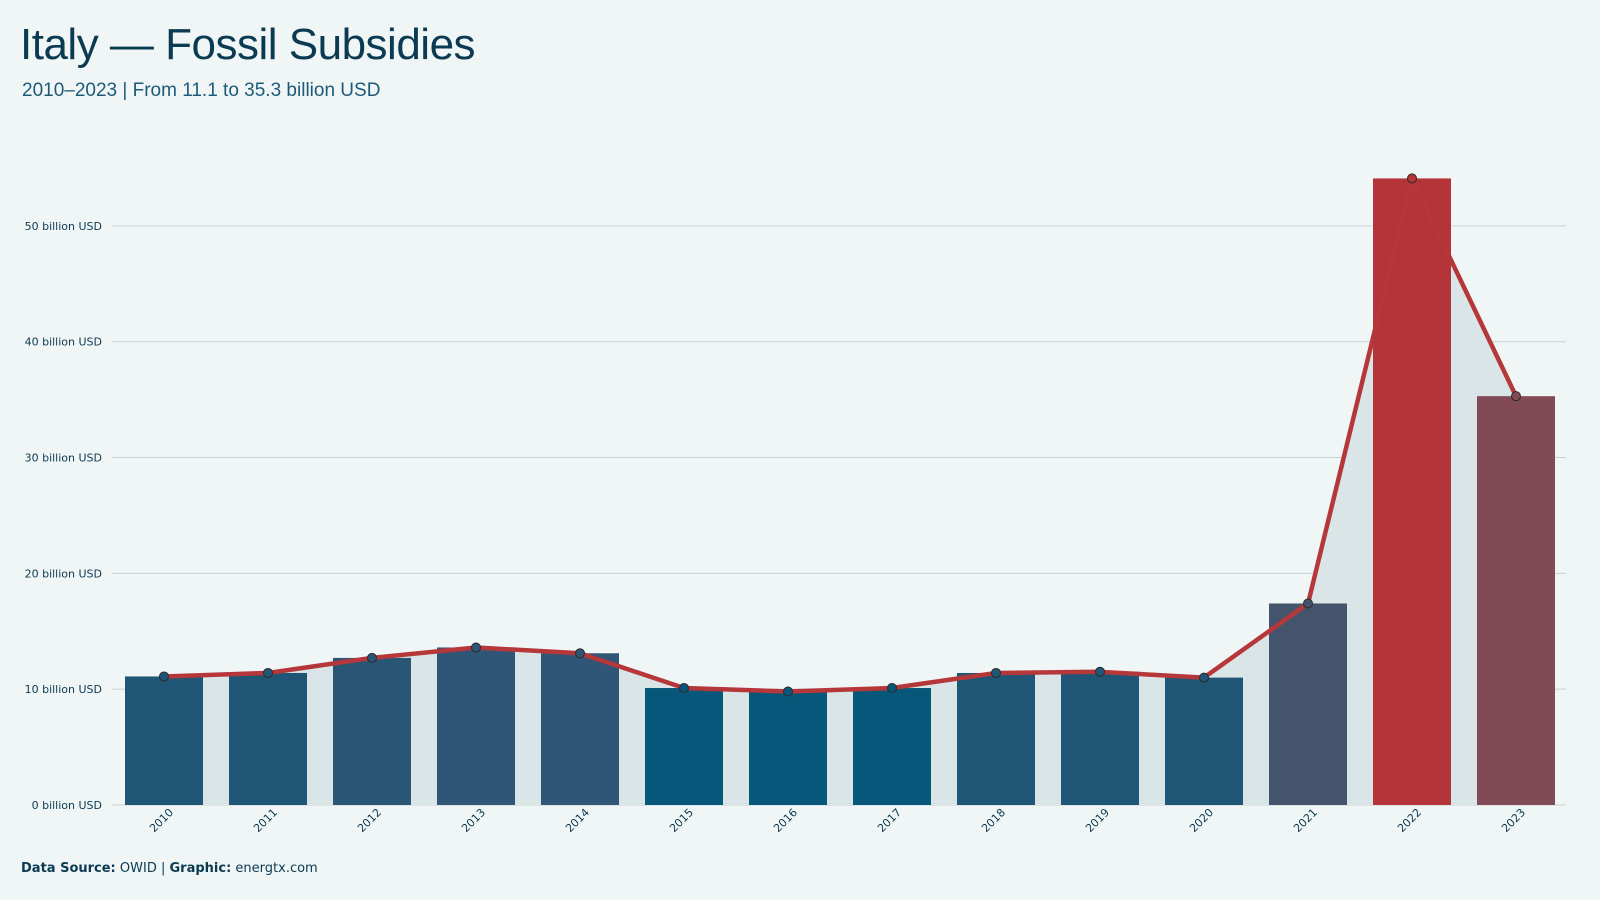 This screenshot has height=900, width=1600. Describe the element at coordinates (63, 458) in the screenshot. I see `y-tick-label: 30 billion USD` at that location.